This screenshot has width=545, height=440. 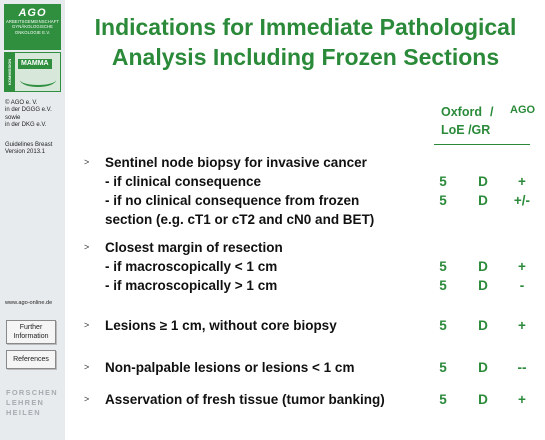 What do you see at coordinates (232, 200) in the screenshot?
I see `indication-line: - if no clinical consequence from frozen` at bounding box center [232, 200].